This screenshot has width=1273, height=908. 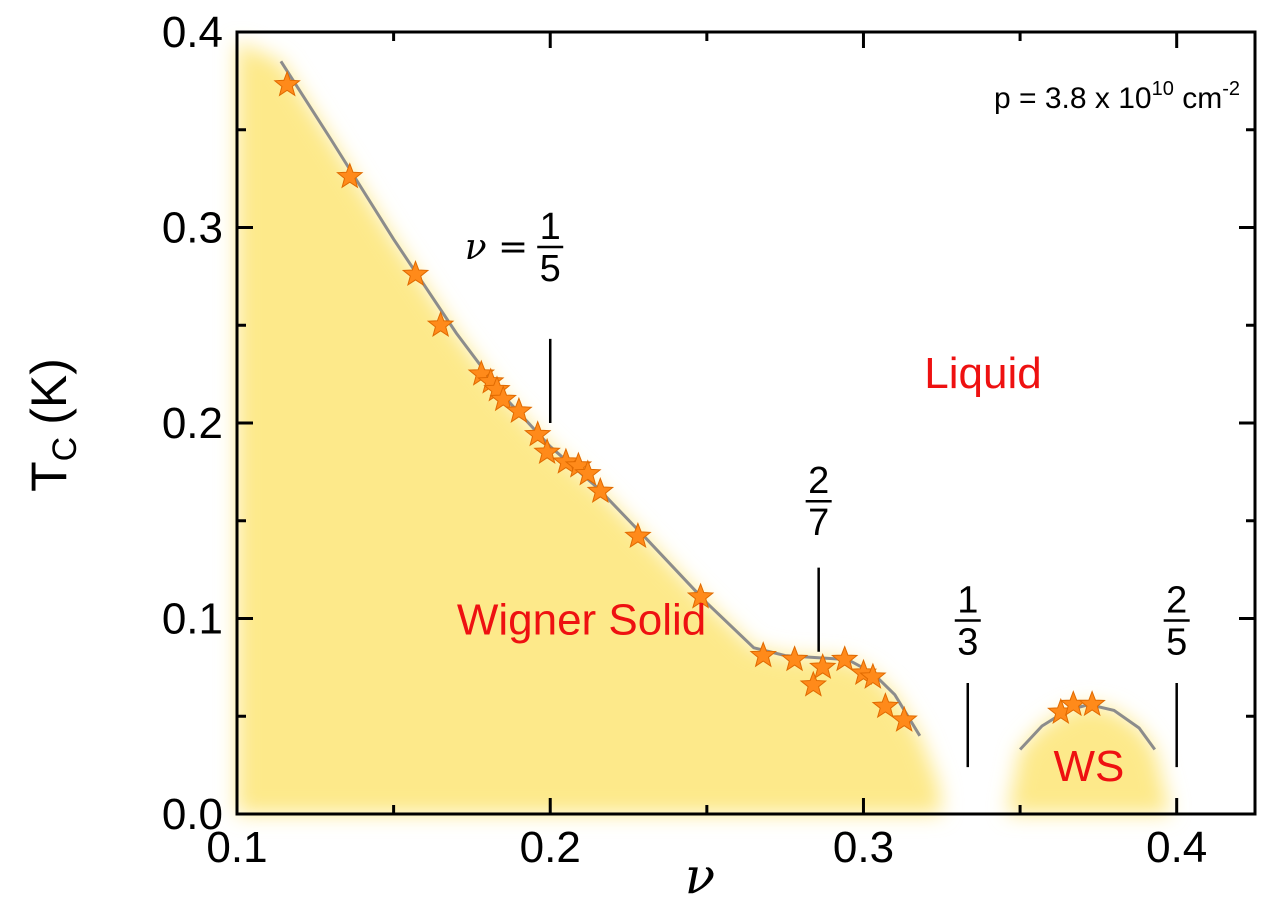 I want to click on y-tick-label: 0.2, so click(x=192, y=423).